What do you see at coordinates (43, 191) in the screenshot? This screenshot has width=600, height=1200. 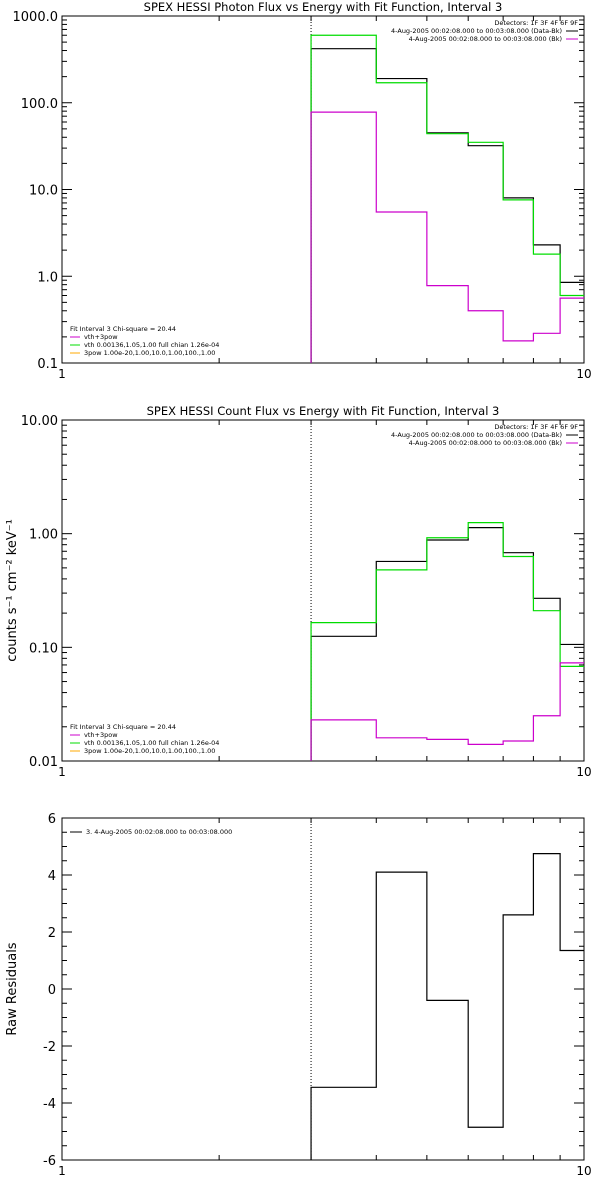 I see `y-tick-label: 10.0` at bounding box center [43, 191].